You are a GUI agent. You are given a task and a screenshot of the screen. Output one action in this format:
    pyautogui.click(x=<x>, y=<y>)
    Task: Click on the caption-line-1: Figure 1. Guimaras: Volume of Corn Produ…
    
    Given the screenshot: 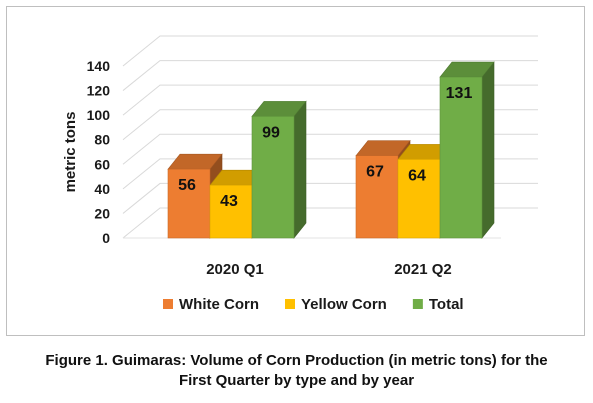 What is the action you would take?
    pyautogui.click(x=296, y=360)
    